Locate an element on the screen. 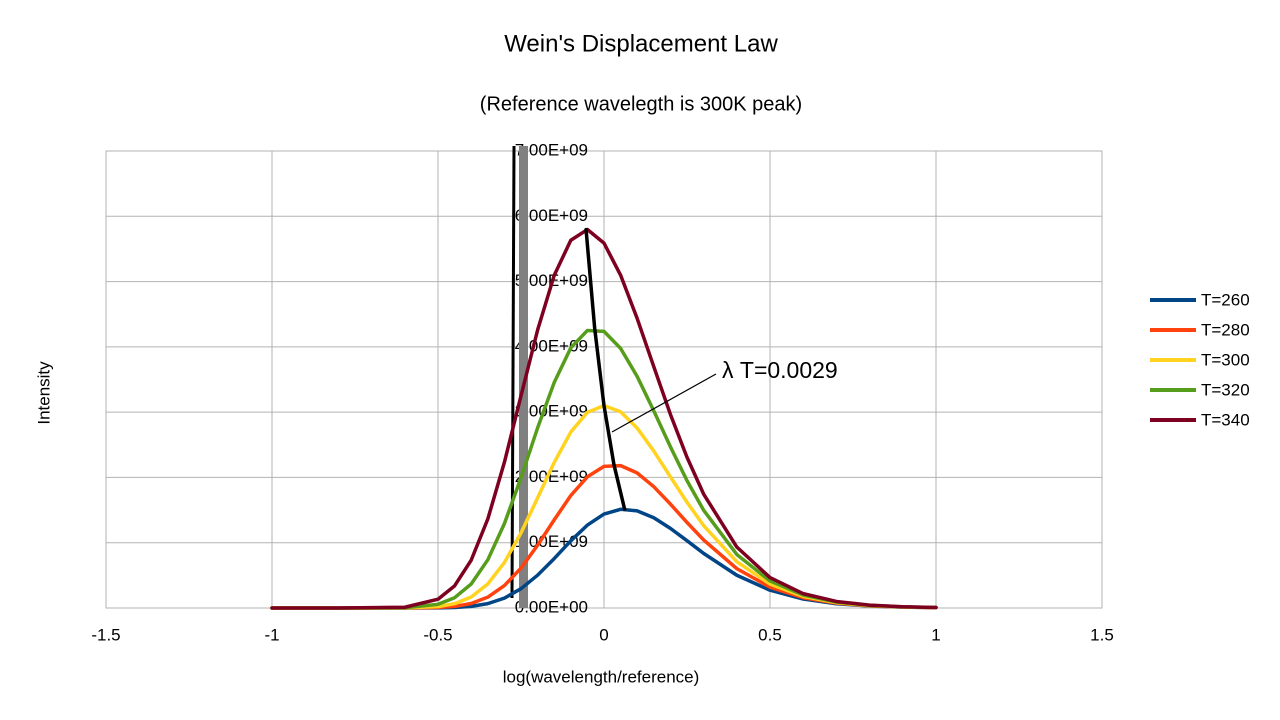 The image size is (1280, 720). peak-line is located at coordinates (605, 369).